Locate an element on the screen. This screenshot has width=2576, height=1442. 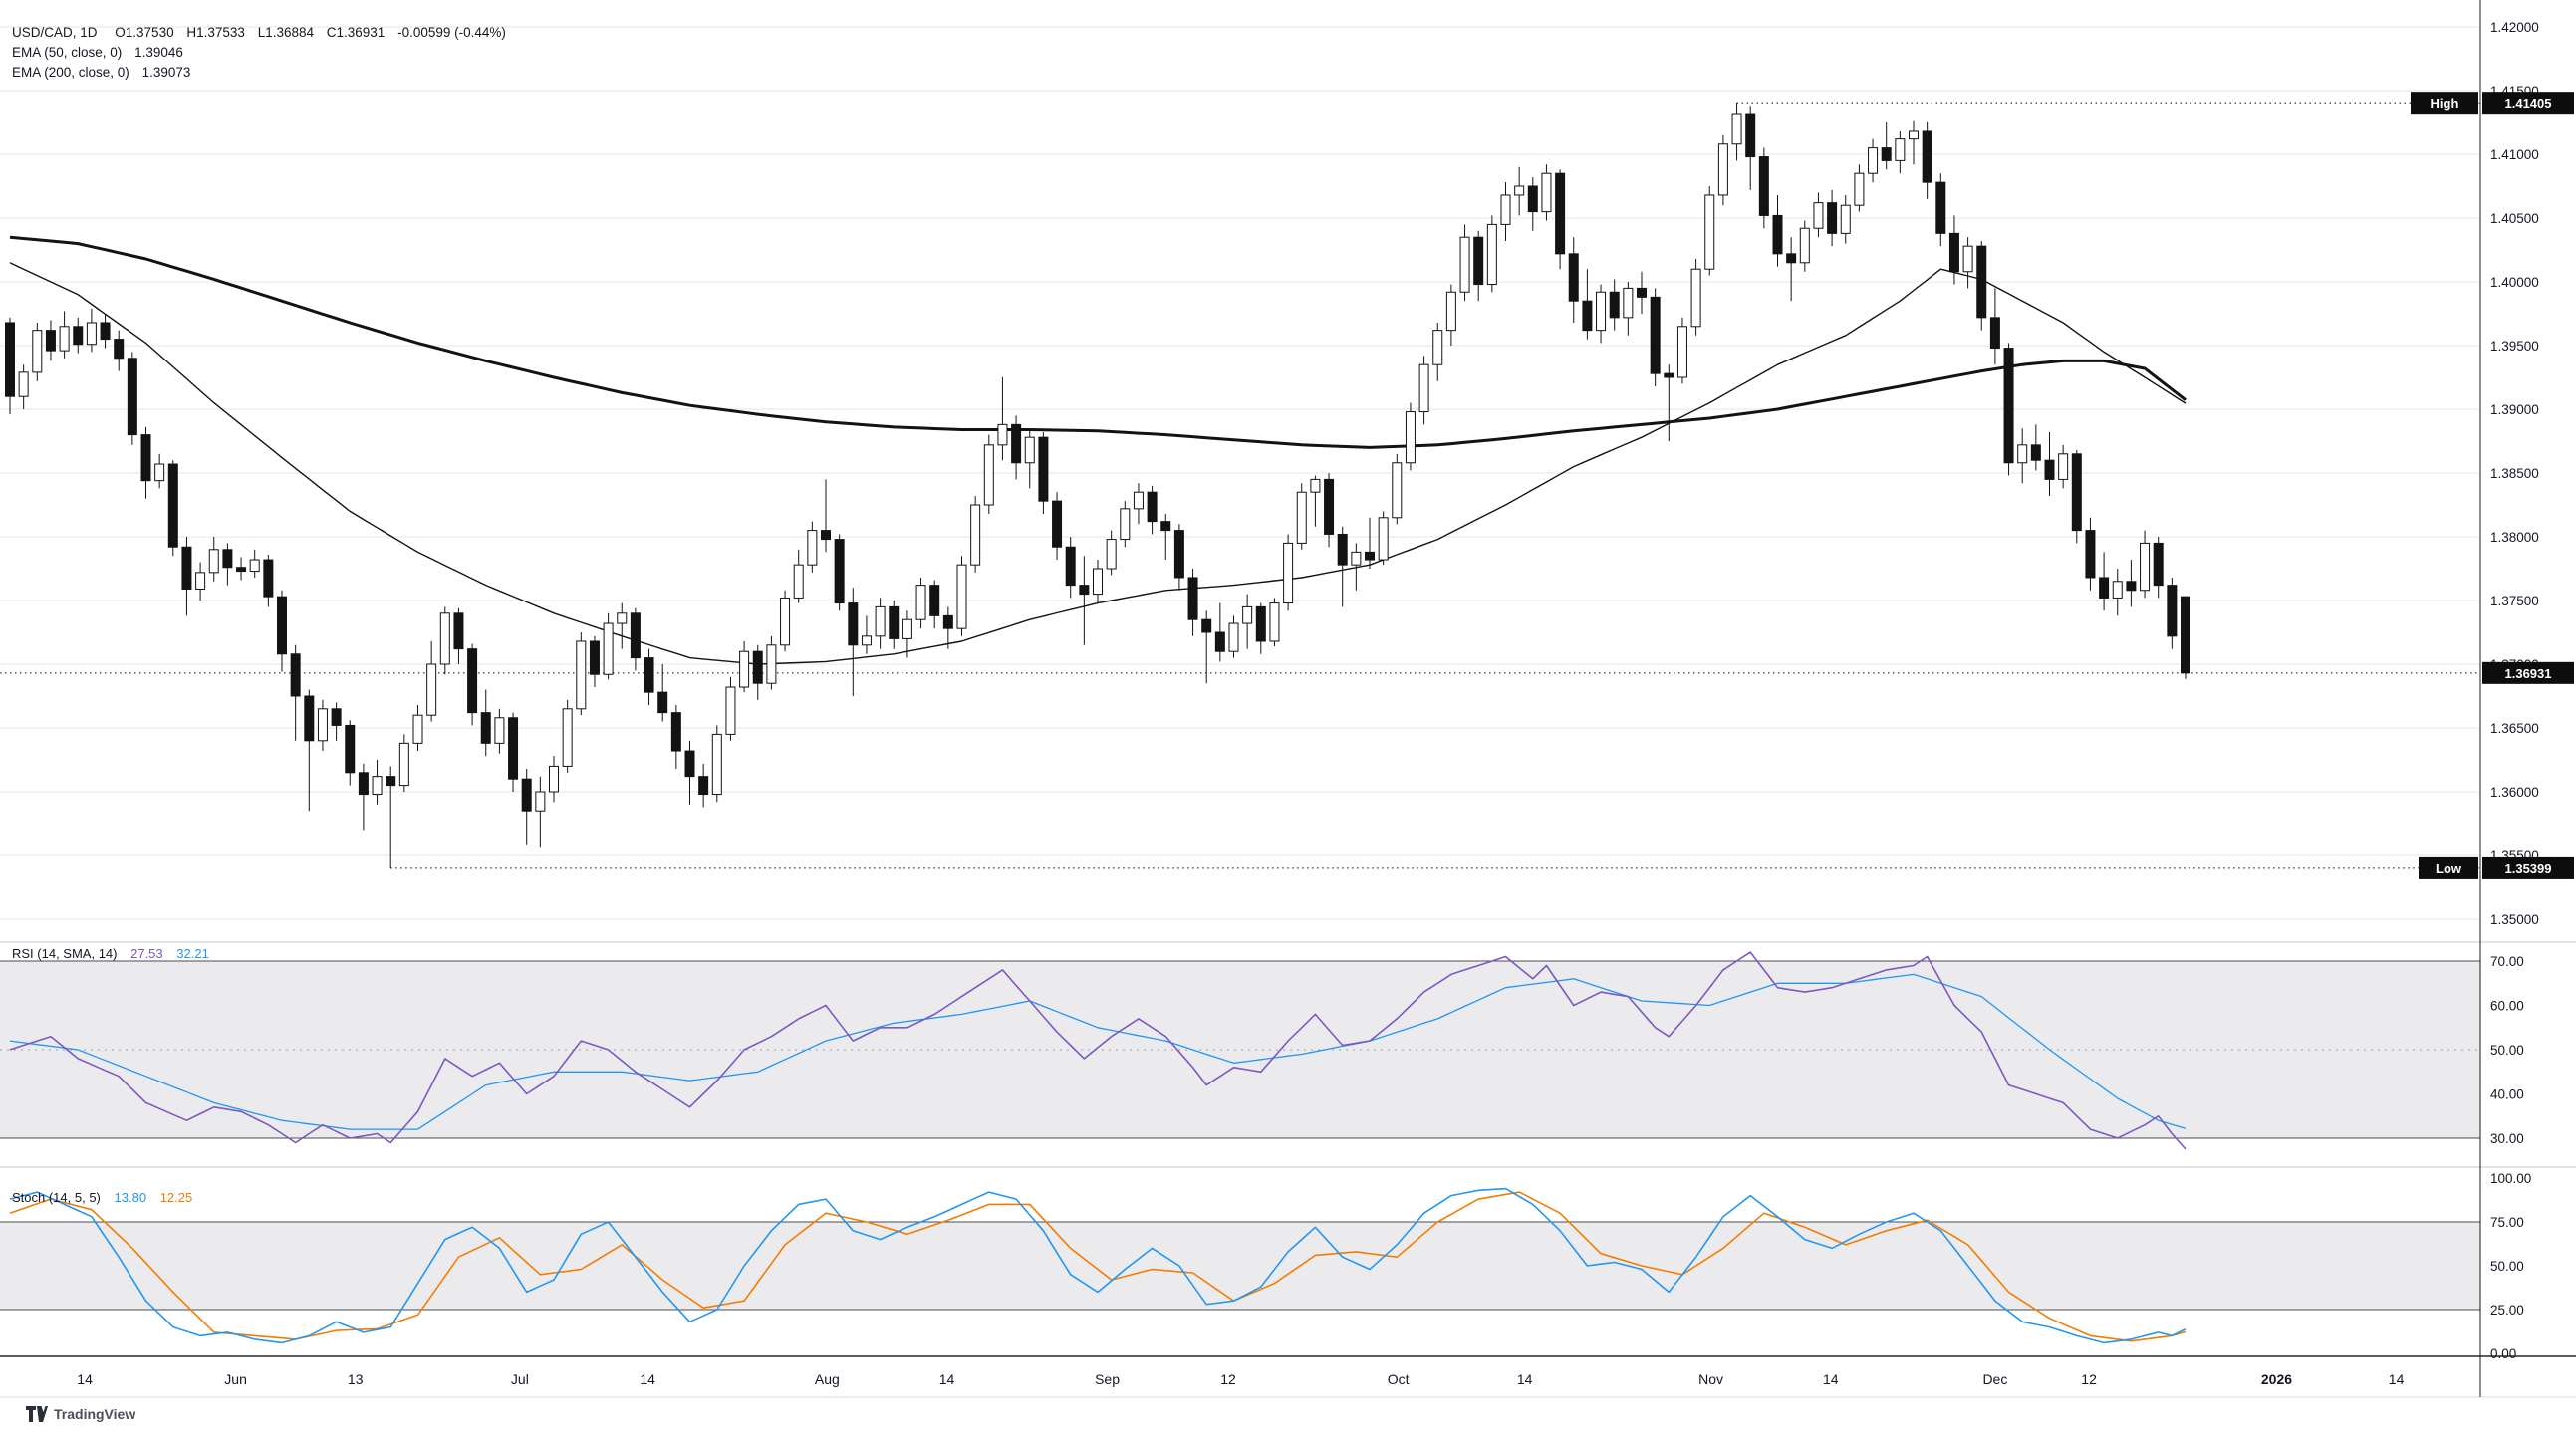
ema50-label: EMA (50, close, 0) is located at coordinates (67, 52).